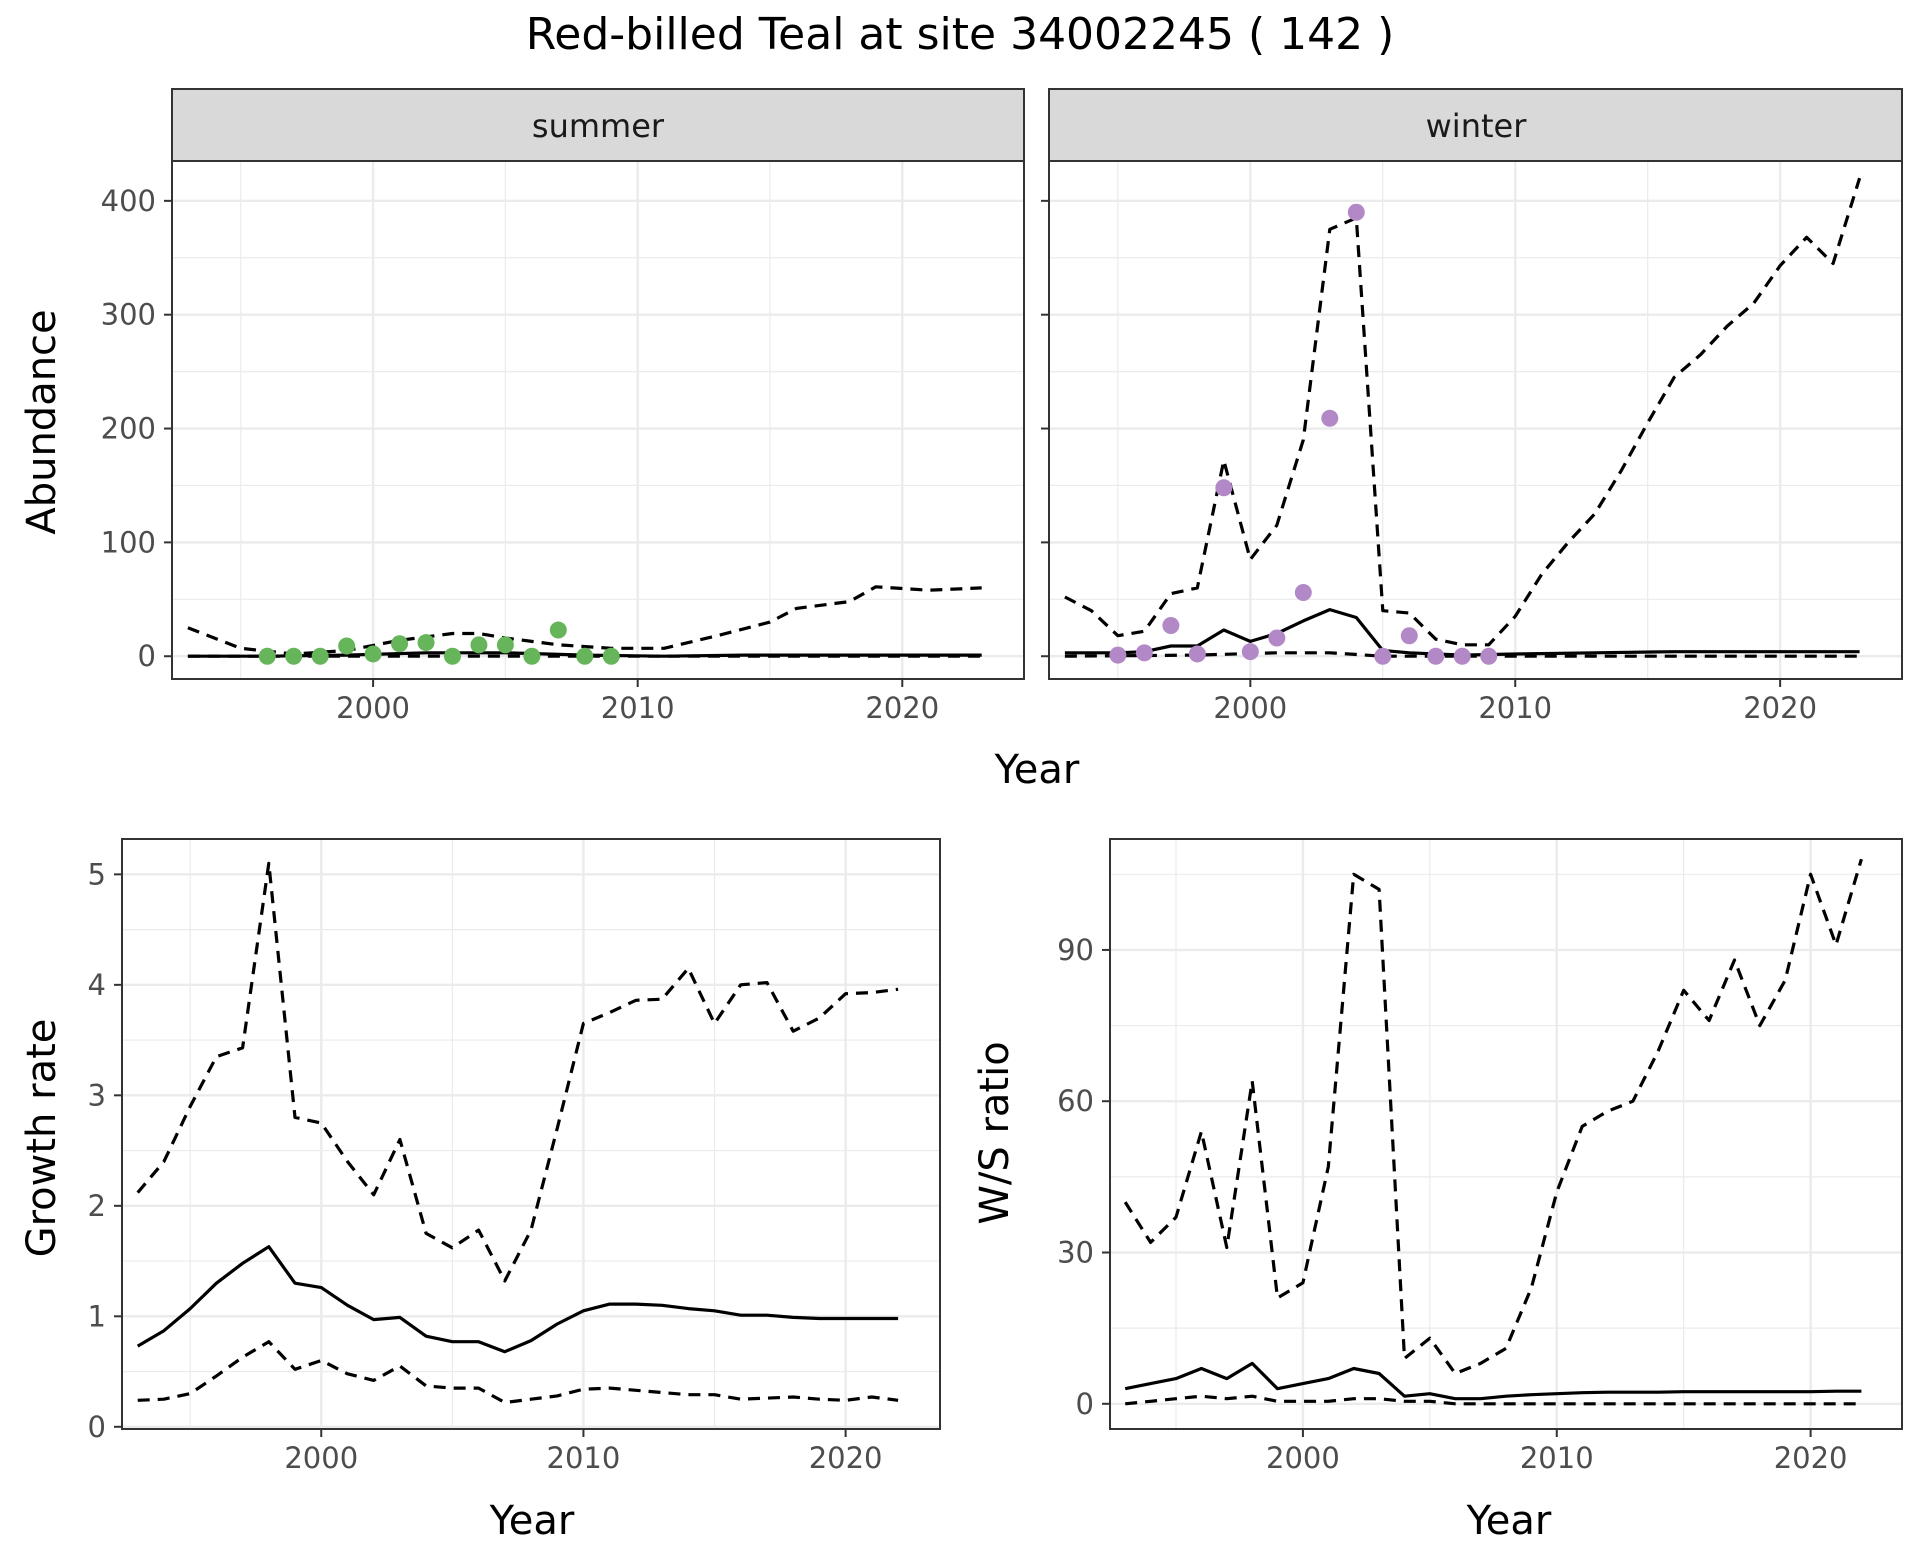  What do you see at coordinates (960, 34) in the screenshot?
I see `figure-title: Red-billed Teal at site 34002245 ( 142 )` at bounding box center [960, 34].